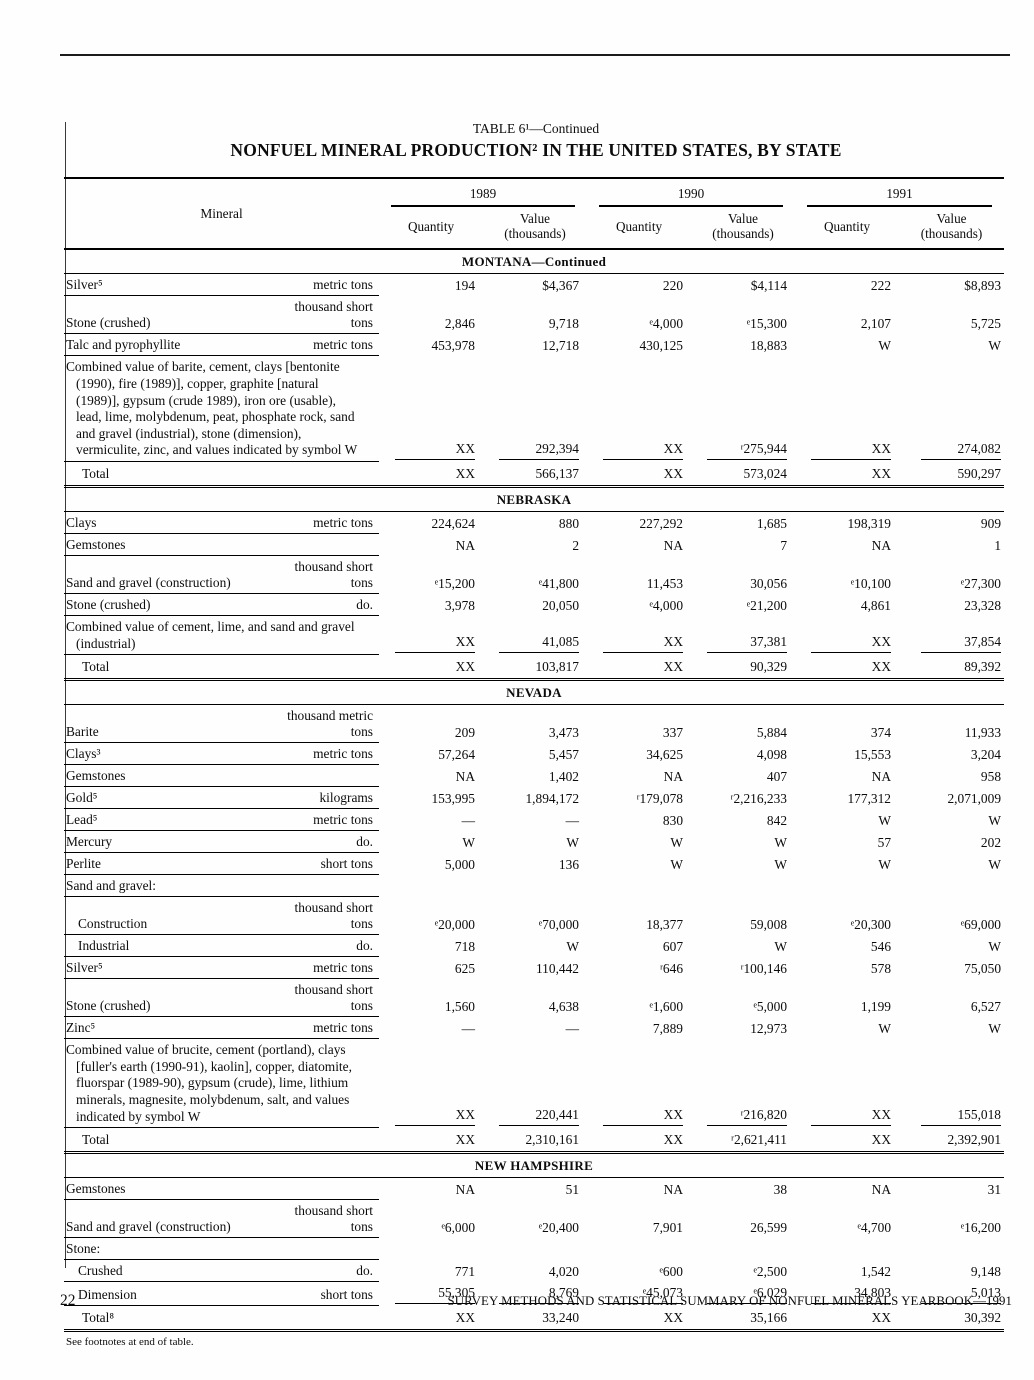 Image resolution: width=1034 pixels, height=1380 pixels. What do you see at coordinates (847, 1219) in the screenshot?
I see `qty-1991: ᵉ4,700` at bounding box center [847, 1219].